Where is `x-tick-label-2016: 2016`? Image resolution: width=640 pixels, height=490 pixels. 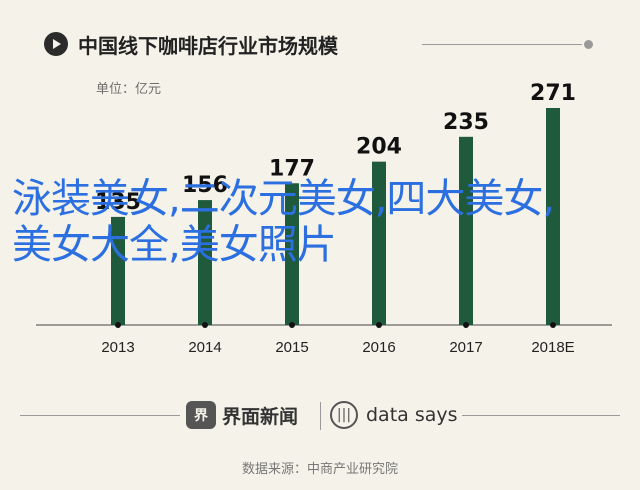 x-tick-label-2016: 2016 is located at coordinates (378, 347).